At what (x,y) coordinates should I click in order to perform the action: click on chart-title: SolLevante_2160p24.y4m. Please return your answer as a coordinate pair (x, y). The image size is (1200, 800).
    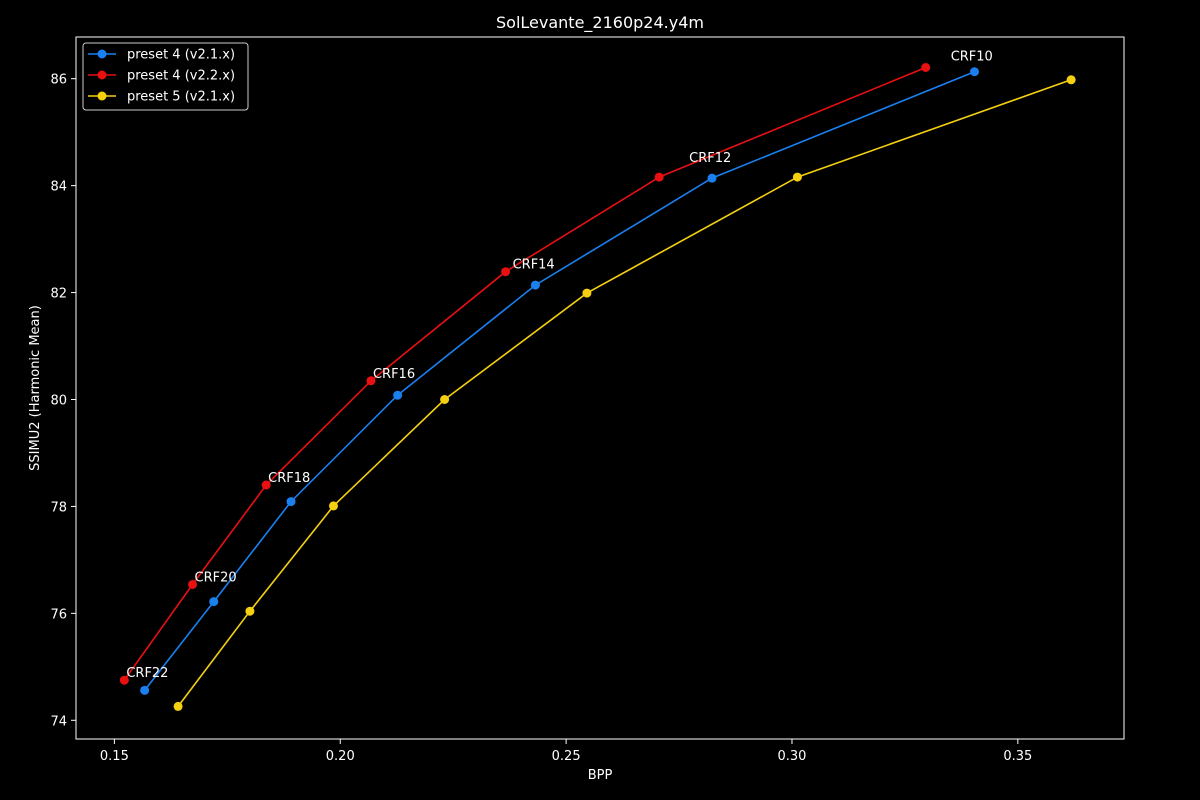
    Looking at the image, I should click on (600, 23).